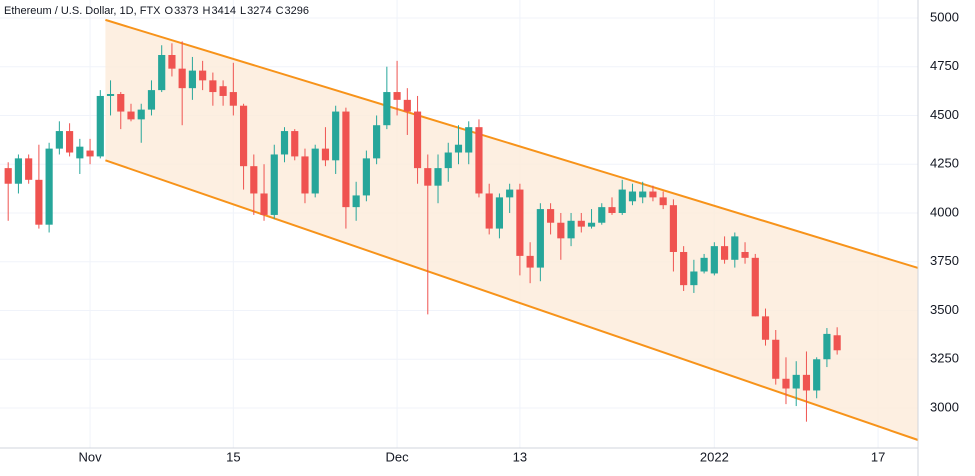 The image size is (975, 476). Describe the element at coordinates (944, 309) in the screenshot. I see `y-tick-label: 3500` at that location.